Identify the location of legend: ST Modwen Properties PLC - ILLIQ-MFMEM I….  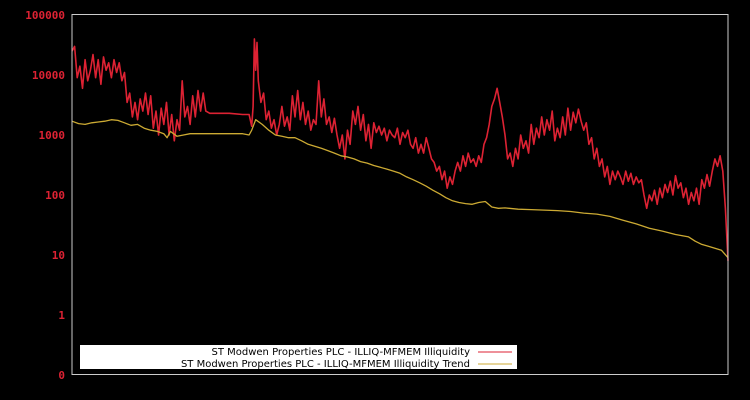
(298, 357).